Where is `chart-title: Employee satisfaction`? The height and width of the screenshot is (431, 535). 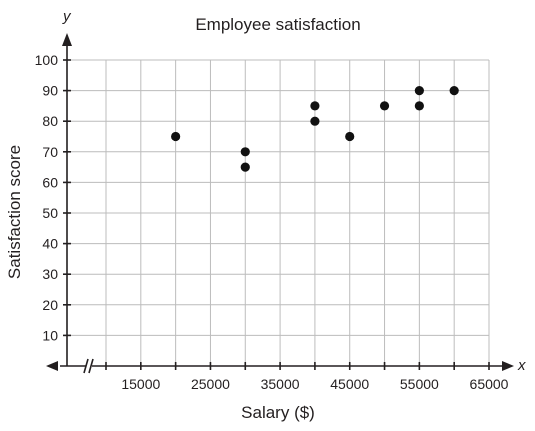
chart-title: Employee satisfaction is located at coordinates (277, 24).